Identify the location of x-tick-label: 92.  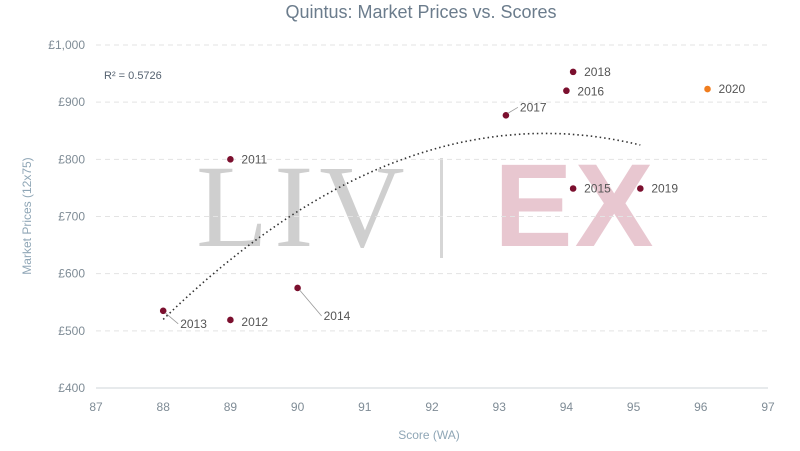
(432, 407).